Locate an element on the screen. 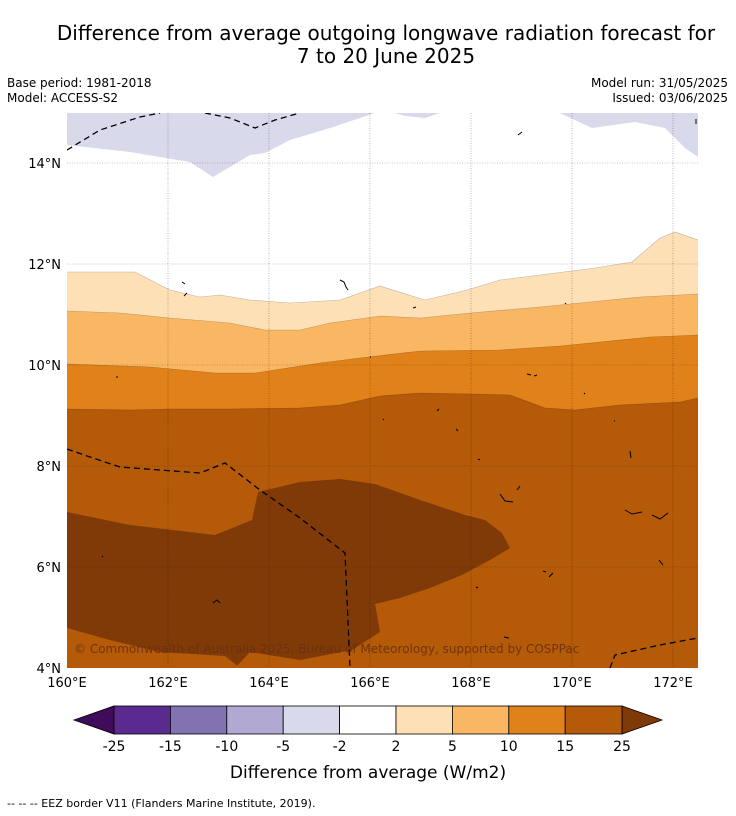  lat-label-4N: 4°N is located at coordinates (49, 669).